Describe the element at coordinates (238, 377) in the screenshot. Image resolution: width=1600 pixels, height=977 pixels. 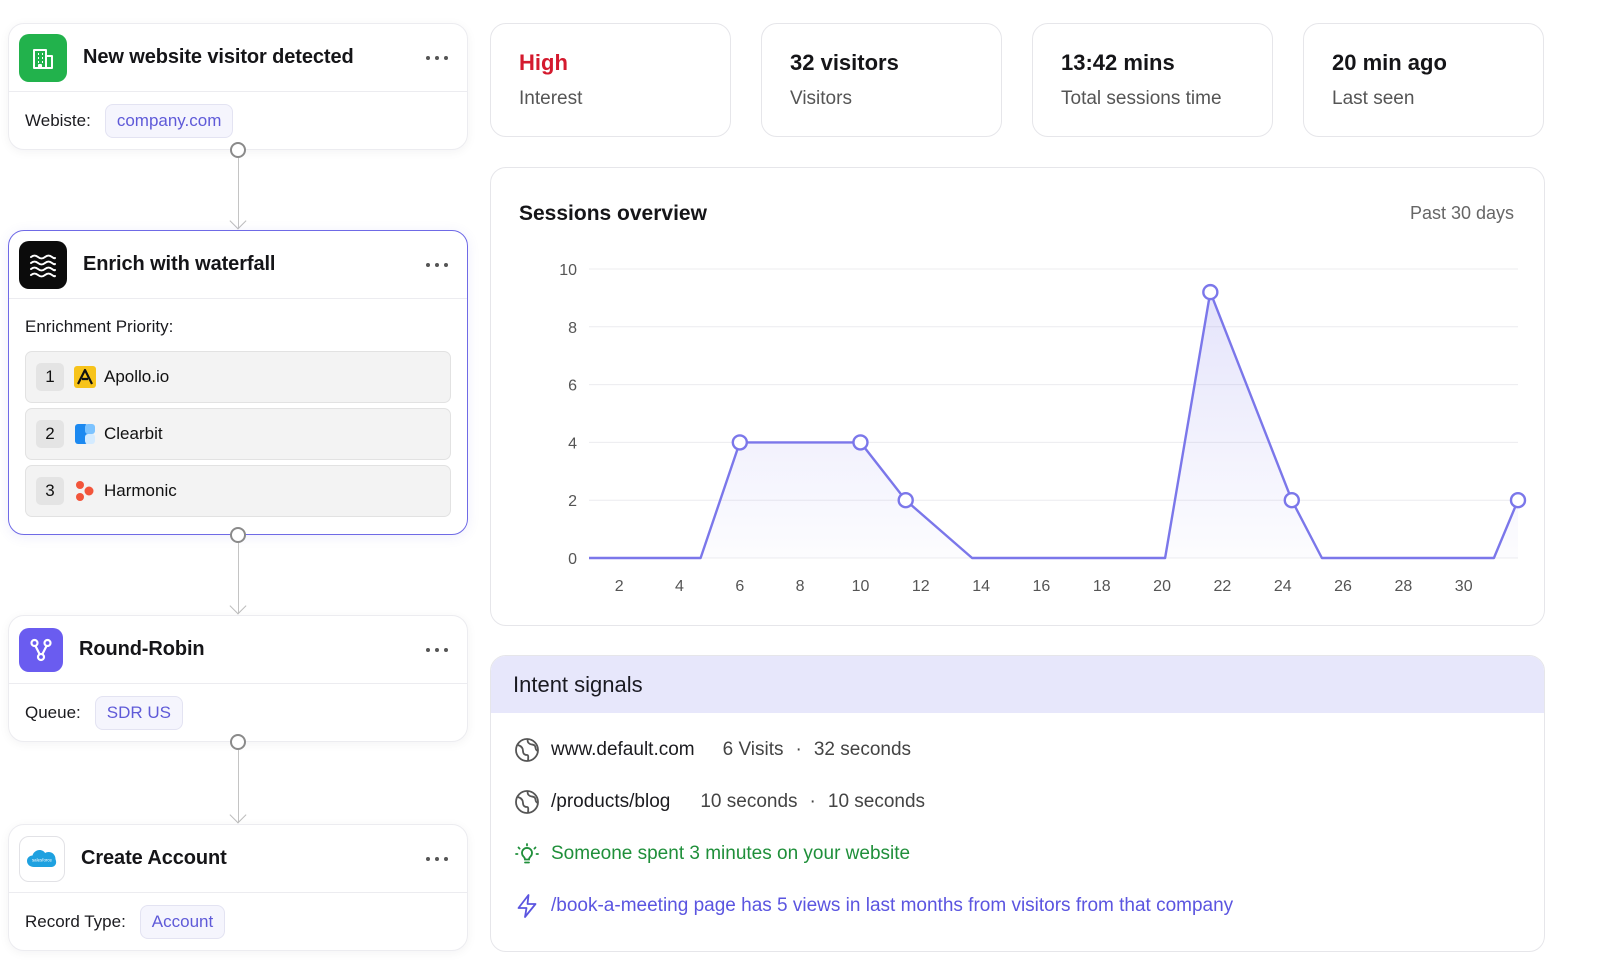
I see `priority-item-apollo: 1 Apollo.io` at that location.